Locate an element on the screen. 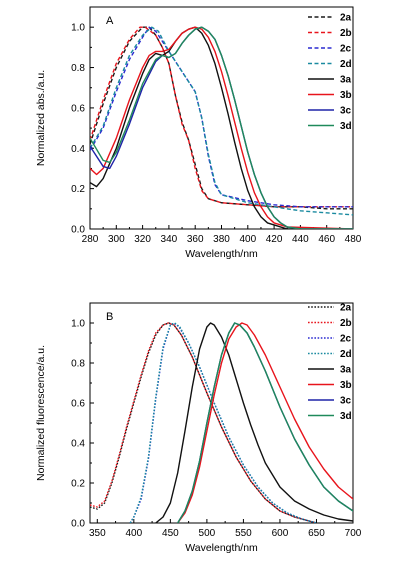  x-tick-label: 460 is located at coordinates (326, 239).